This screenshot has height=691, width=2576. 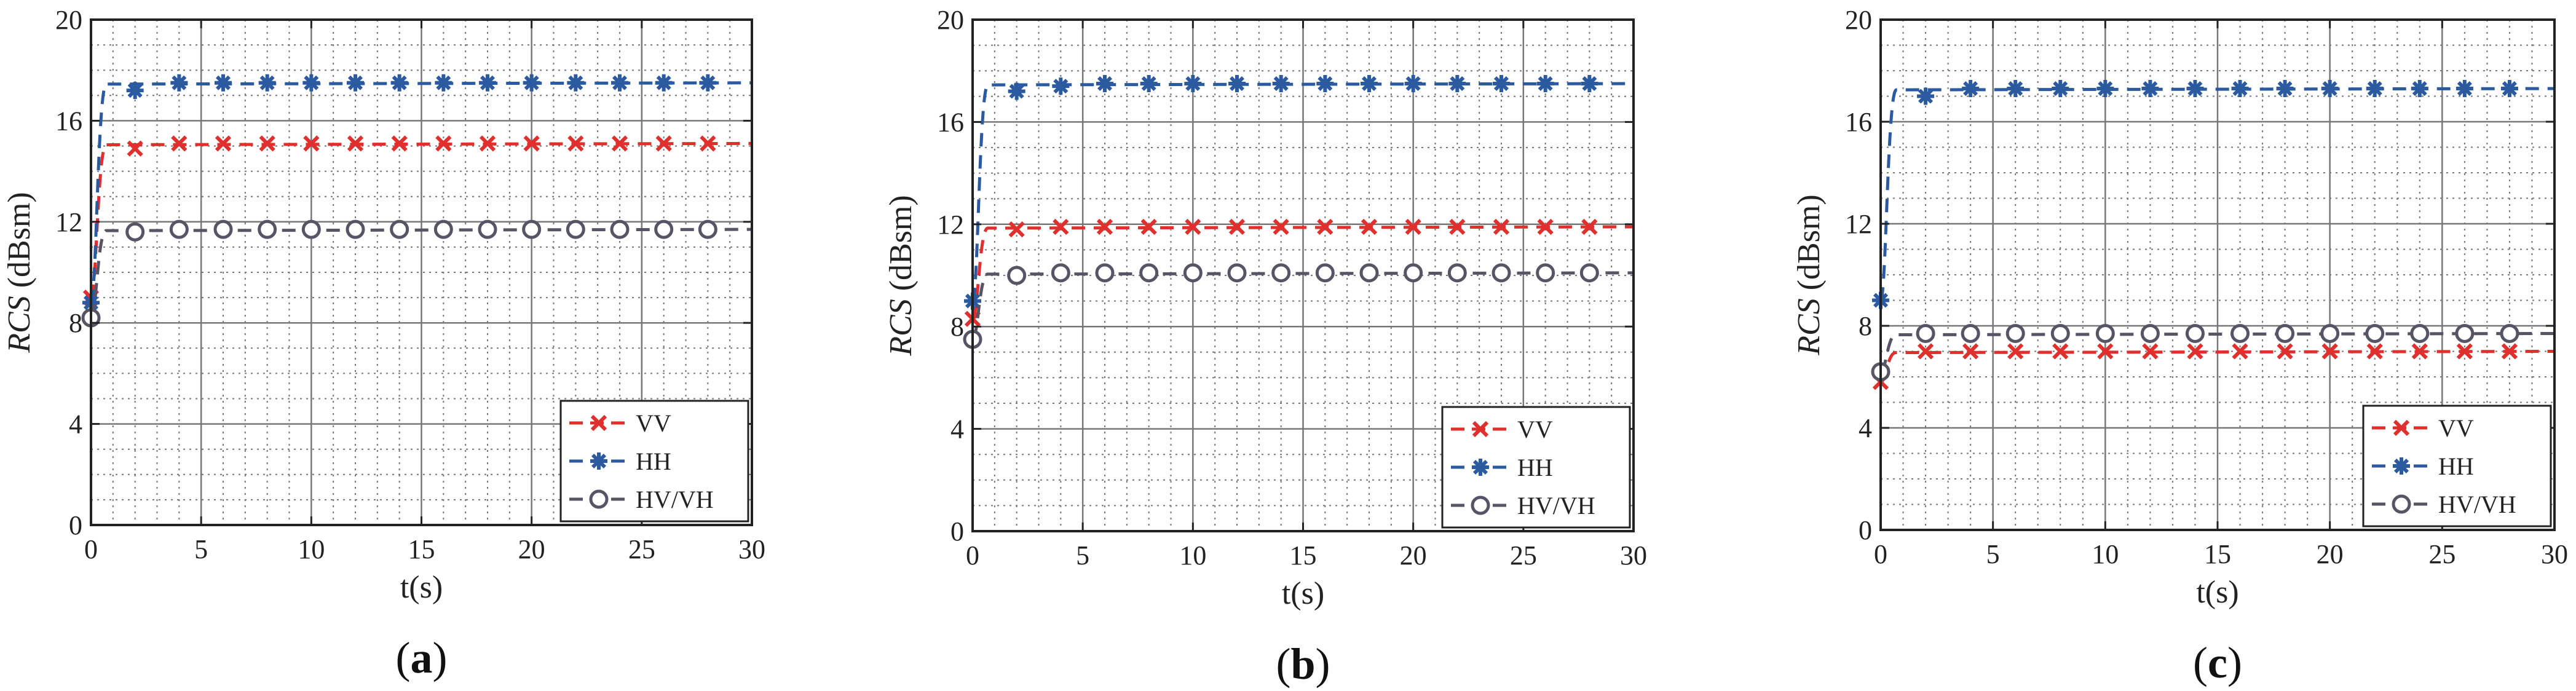 What do you see at coordinates (1299, 272) in the screenshot?
I see `panel-b-series-vv` at bounding box center [1299, 272].